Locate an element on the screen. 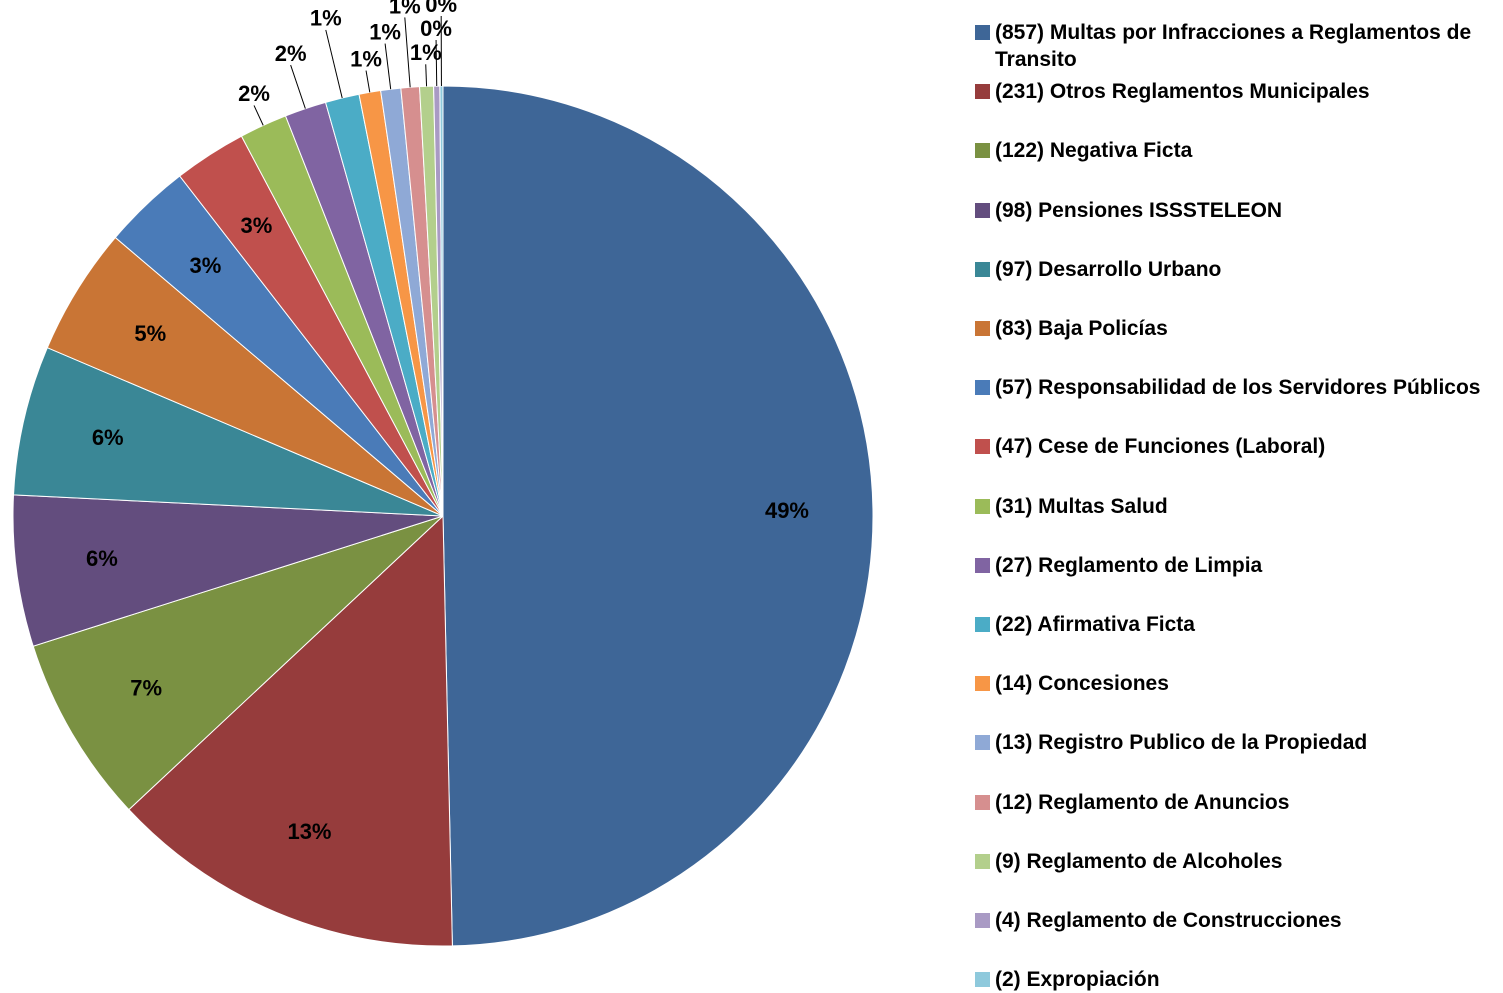 This screenshot has height=993, width=1503. slice-label: 5% is located at coordinates (150, 333).